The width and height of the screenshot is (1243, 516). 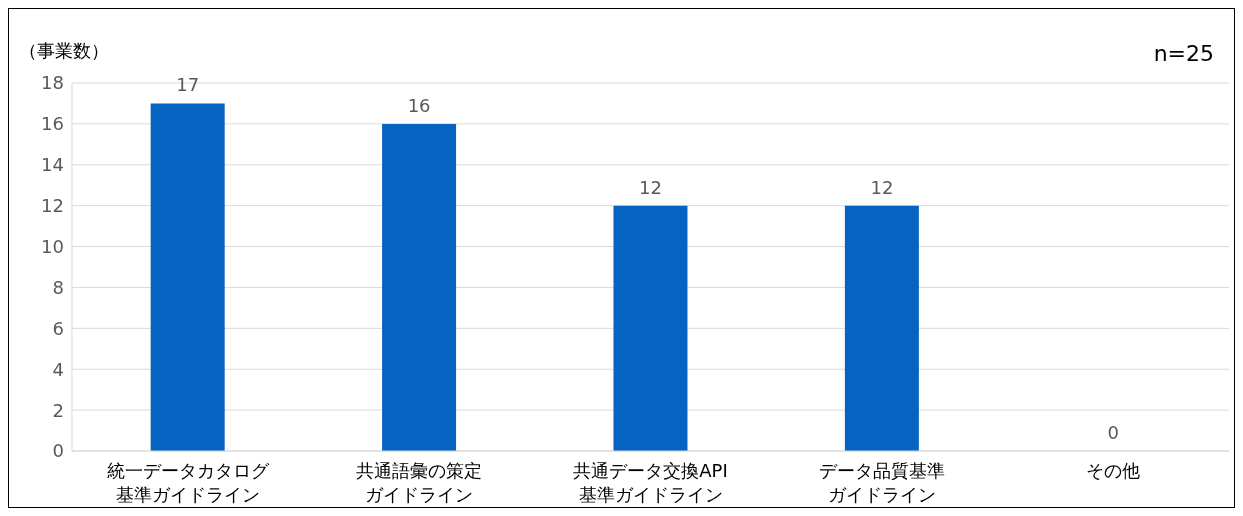 I want to click on x-tick-label: その他, so click(x=1113, y=470).